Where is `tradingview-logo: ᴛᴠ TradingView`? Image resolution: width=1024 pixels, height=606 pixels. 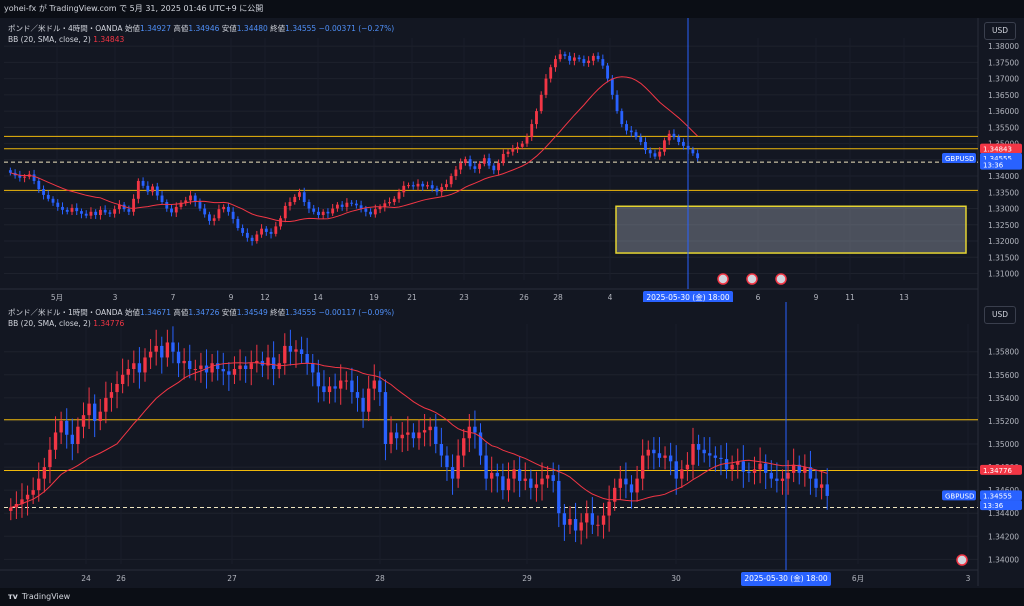
tradingview-logo: ᴛᴠ TradingView is located at coordinates (39, 597).